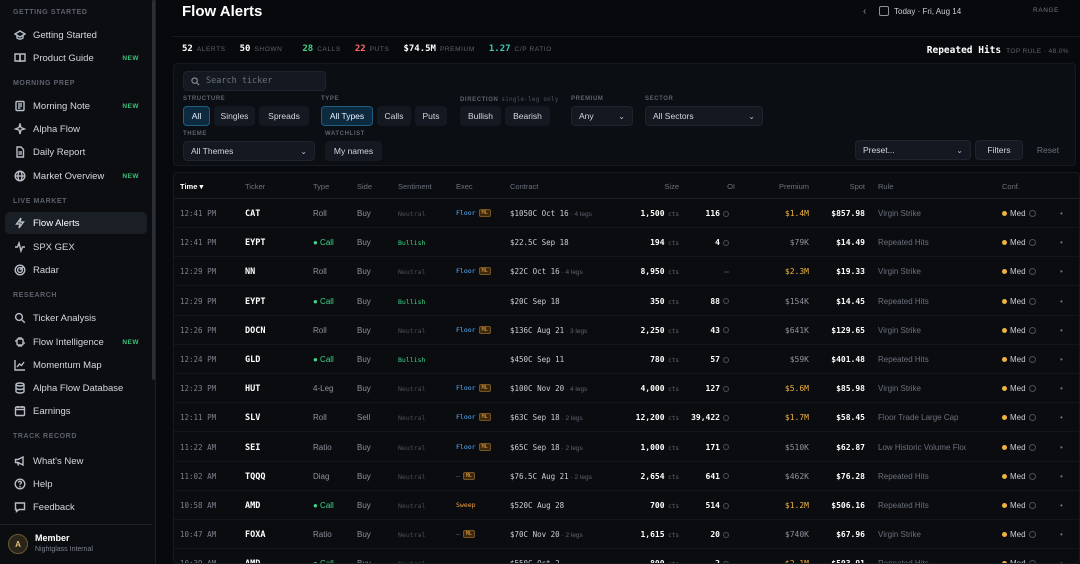 Image resolution: width=1080 pixels, height=564 pixels. What do you see at coordinates (1048, 150) in the screenshot?
I see `reset-button: Reset` at bounding box center [1048, 150].